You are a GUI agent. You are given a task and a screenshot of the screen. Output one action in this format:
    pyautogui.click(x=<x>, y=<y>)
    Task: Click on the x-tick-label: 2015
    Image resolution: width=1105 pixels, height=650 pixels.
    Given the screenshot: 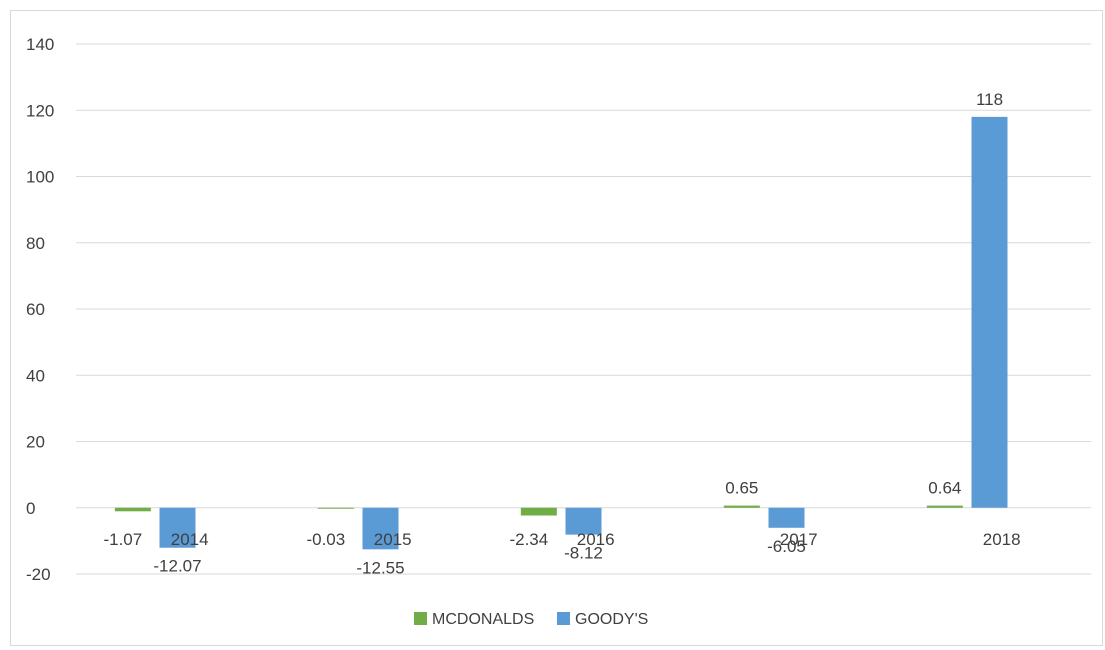 What is the action you would take?
    pyautogui.click(x=393, y=539)
    